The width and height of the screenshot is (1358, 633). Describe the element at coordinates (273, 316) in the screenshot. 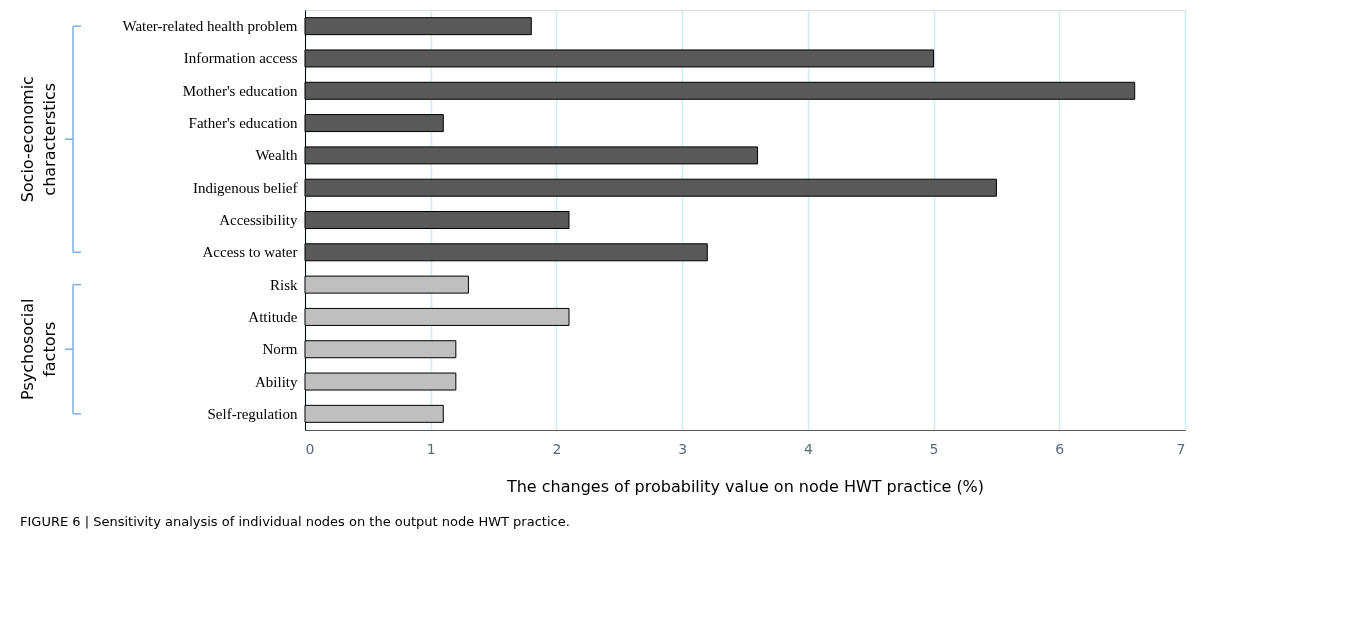

I see `y-tick-label: Attitude` at that location.